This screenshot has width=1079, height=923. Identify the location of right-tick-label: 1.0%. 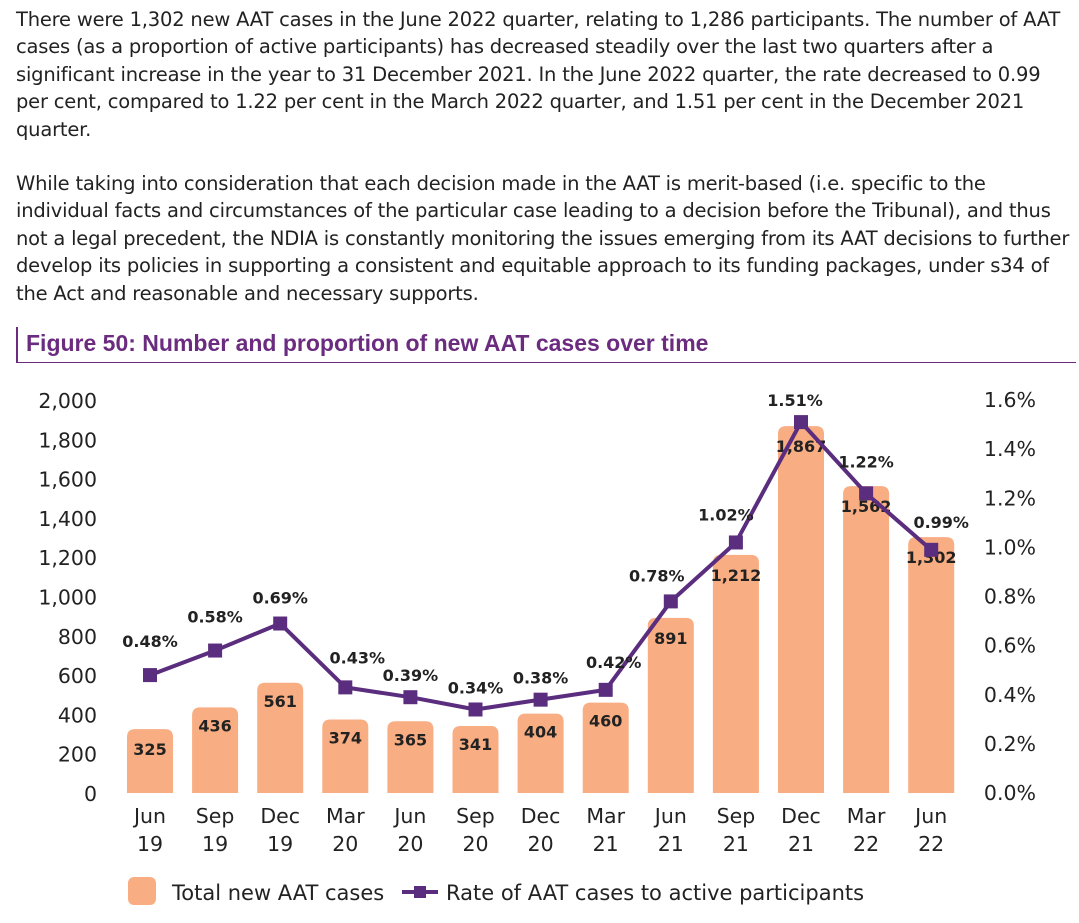
(1010, 547).